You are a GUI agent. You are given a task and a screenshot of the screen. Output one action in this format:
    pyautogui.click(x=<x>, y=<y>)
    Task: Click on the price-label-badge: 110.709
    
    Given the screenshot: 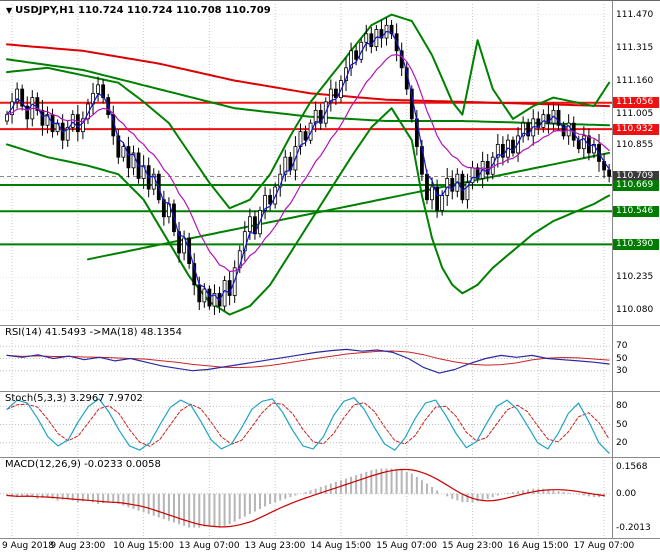 What is the action you would take?
    pyautogui.click(x=636, y=177)
    